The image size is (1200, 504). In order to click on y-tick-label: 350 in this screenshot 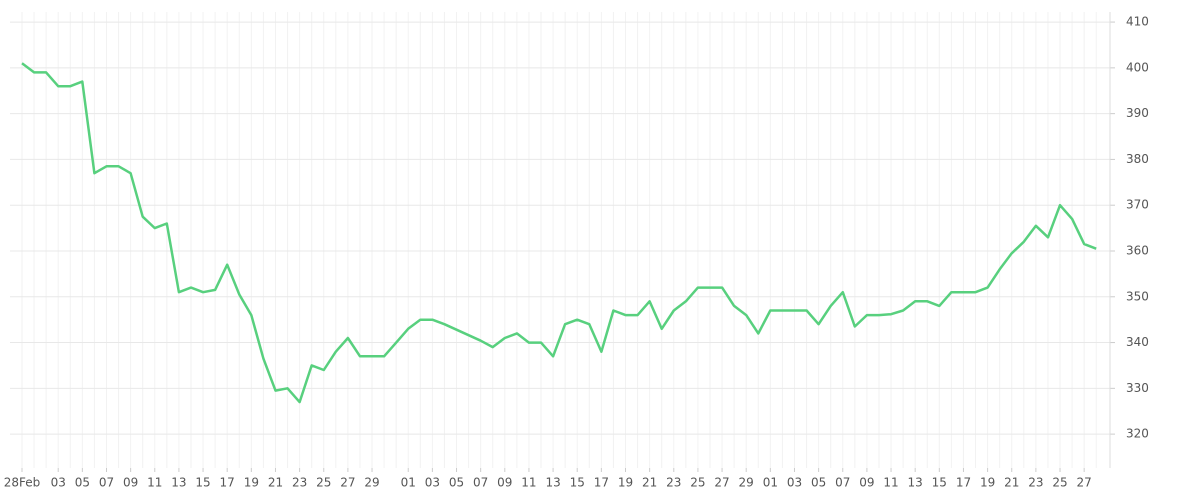, I will do `click(1137, 296)`.